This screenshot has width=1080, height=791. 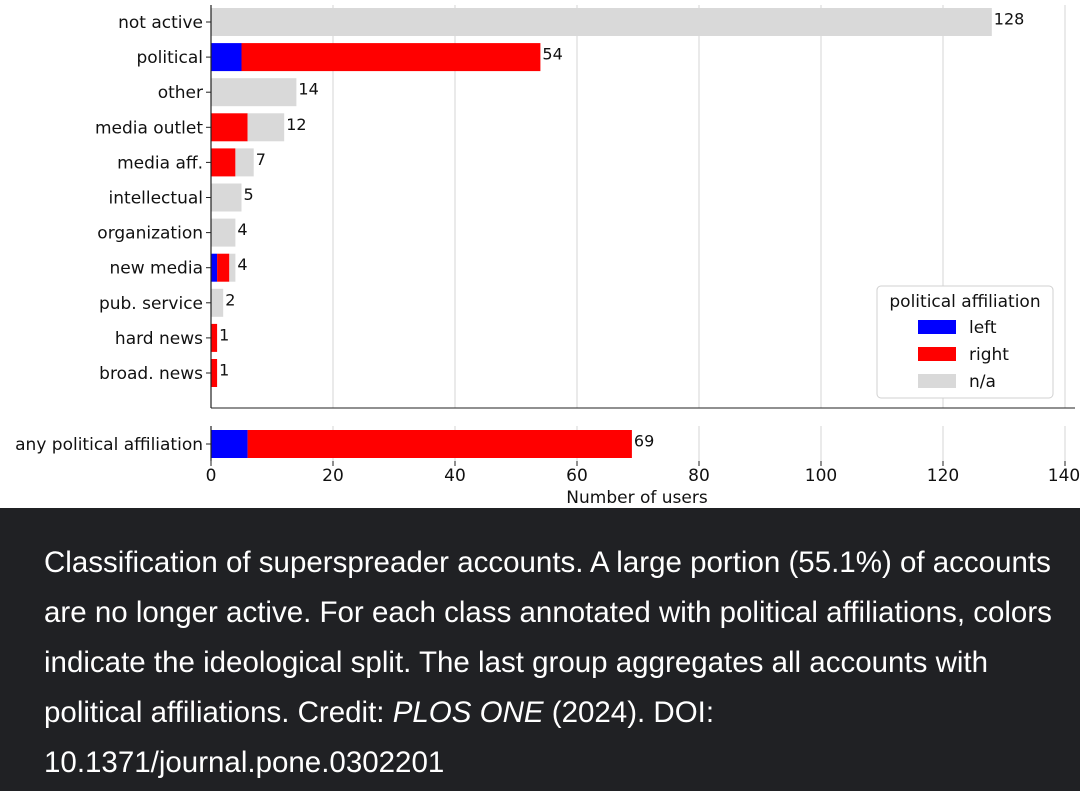 I want to click on xtick-label-0: 0, so click(x=211, y=476).